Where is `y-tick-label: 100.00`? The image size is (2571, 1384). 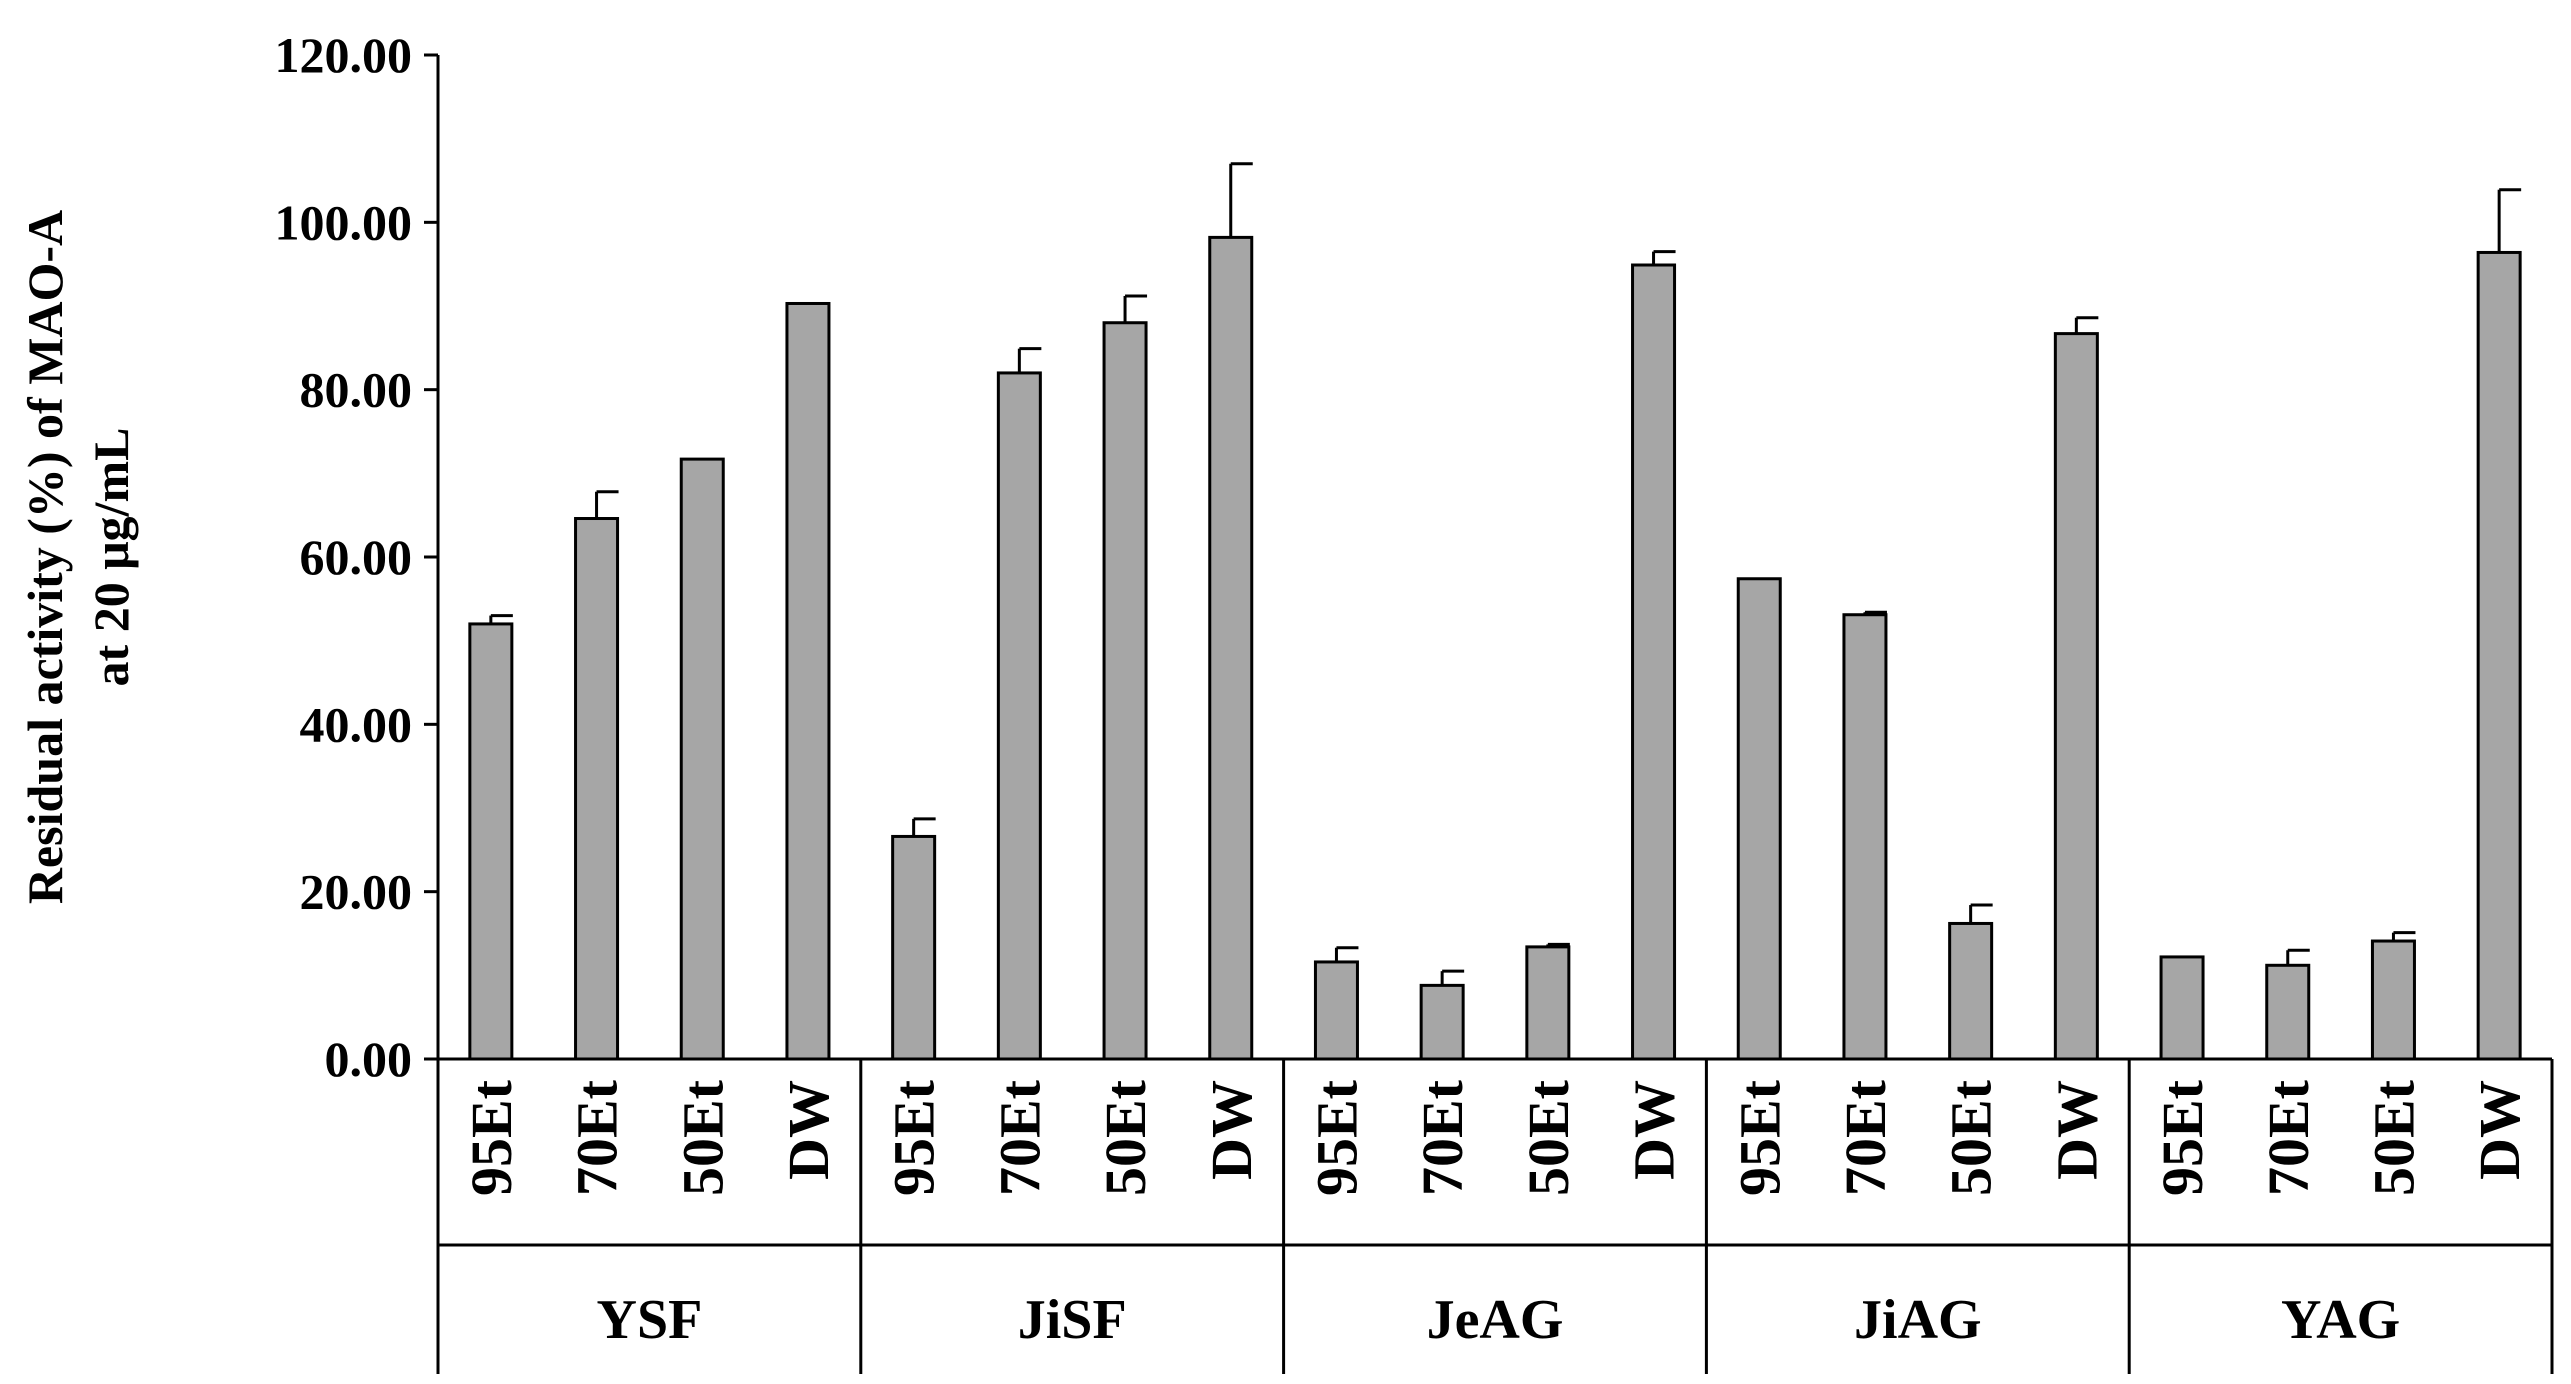 y-tick-label: 100.00 is located at coordinates (344, 222).